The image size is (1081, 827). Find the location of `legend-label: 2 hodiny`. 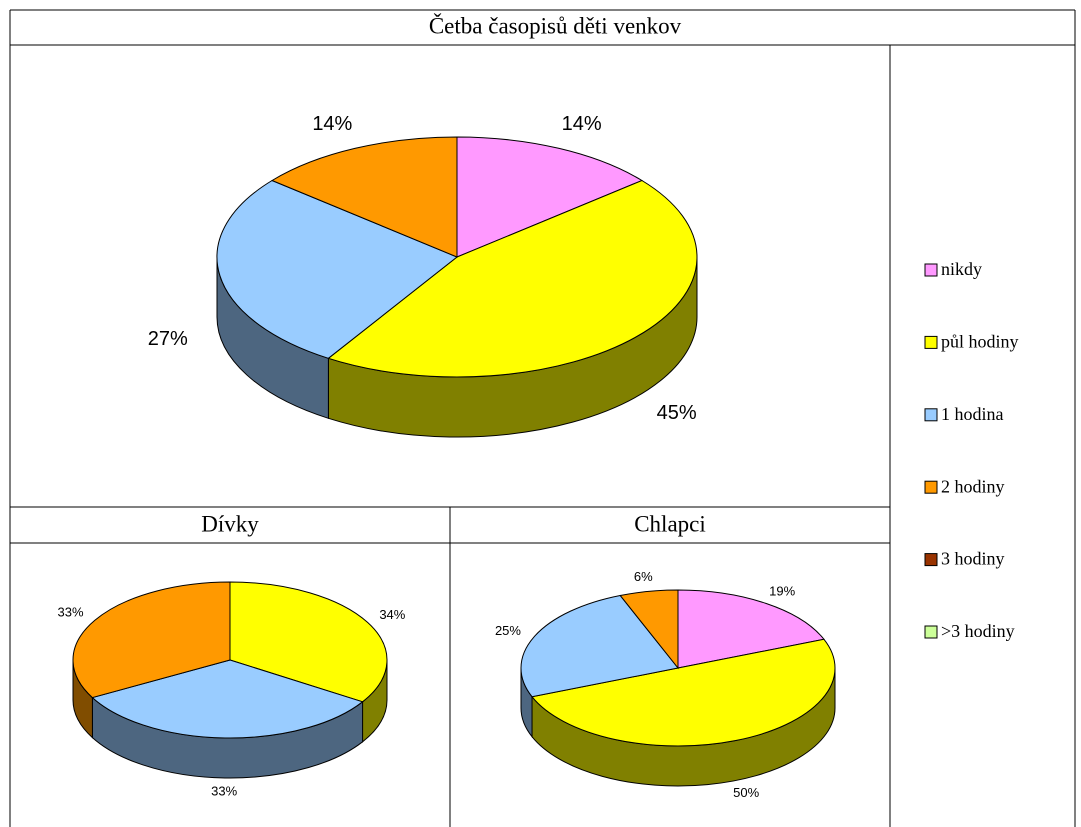

legend-label: 2 hodiny is located at coordinates (973, 486).